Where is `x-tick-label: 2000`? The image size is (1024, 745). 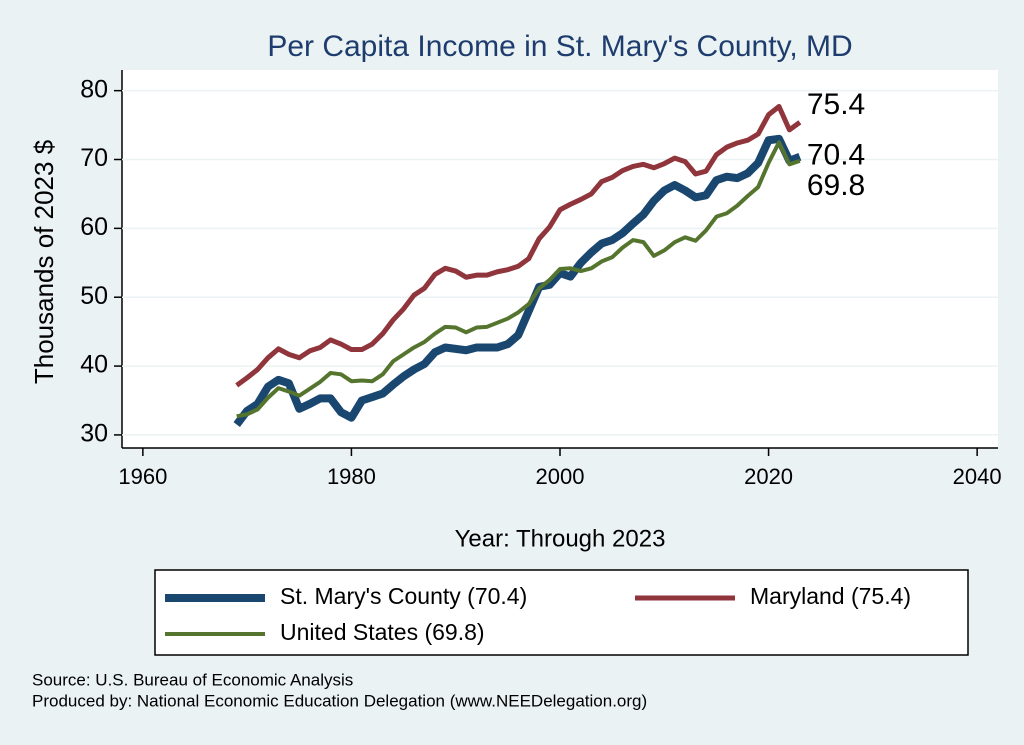
x-tick-label: 2000 is located at coordinates (560, 476).